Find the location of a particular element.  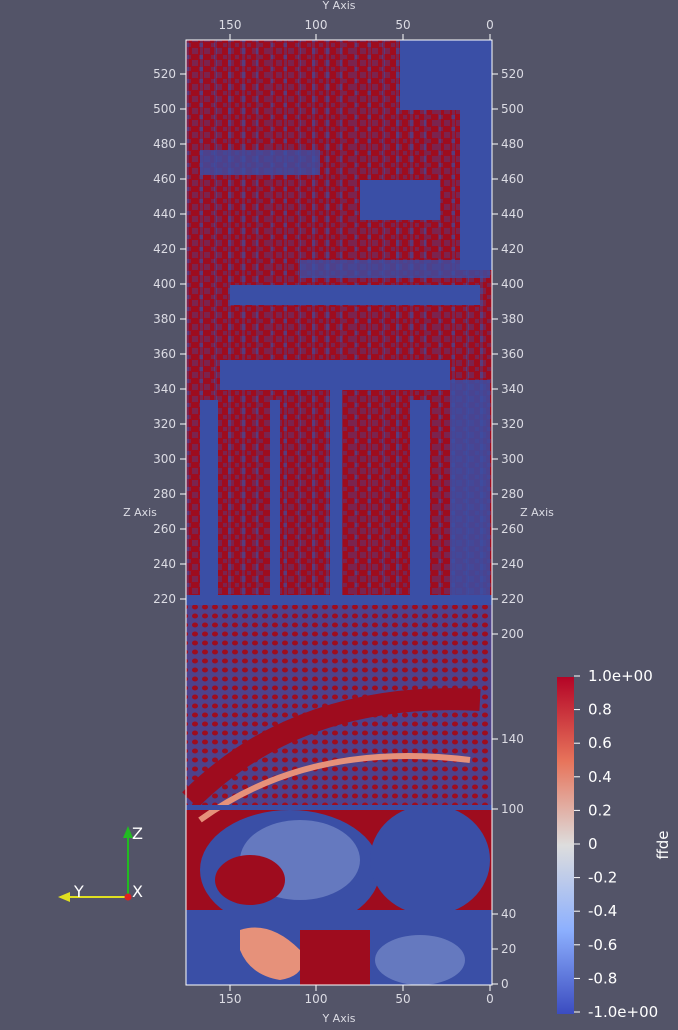

y-axis-title-bottom: Y Axis is located at coordinates (338, 1018).